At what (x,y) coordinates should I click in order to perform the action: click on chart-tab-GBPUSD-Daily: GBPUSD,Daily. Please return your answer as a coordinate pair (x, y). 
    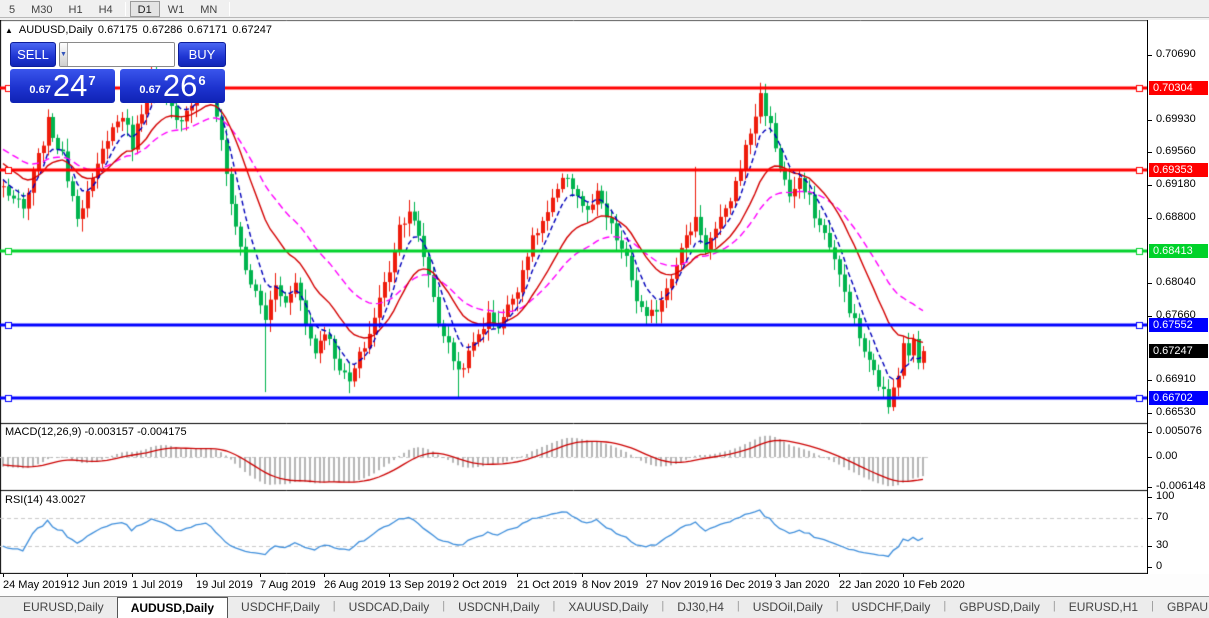
    Looking at the image, I should click on (999, 607).